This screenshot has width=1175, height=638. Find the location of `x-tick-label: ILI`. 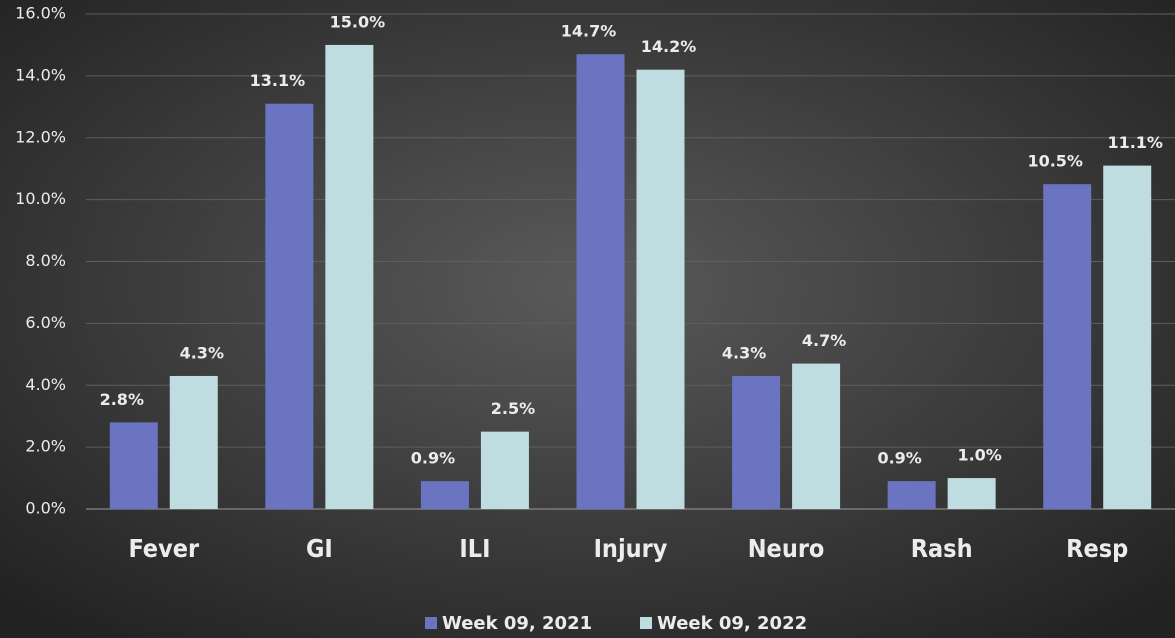

x-tick-label: ILI is located at coordinates (474, 548).